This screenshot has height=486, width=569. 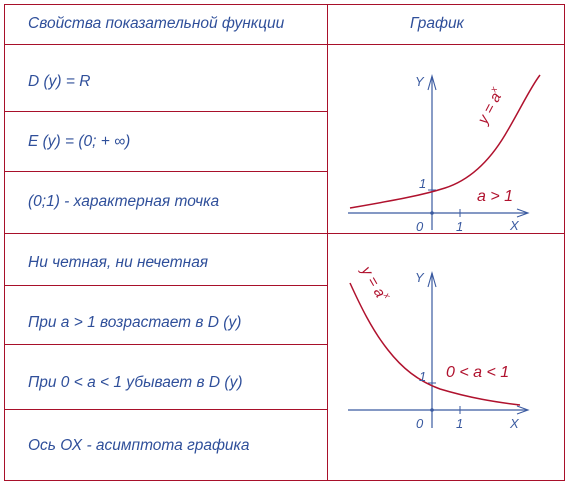 What do you see at coordinates (435, 344) in the screenshot?
I see `exp-curve-decreasing` at bounding box center [435, 344].